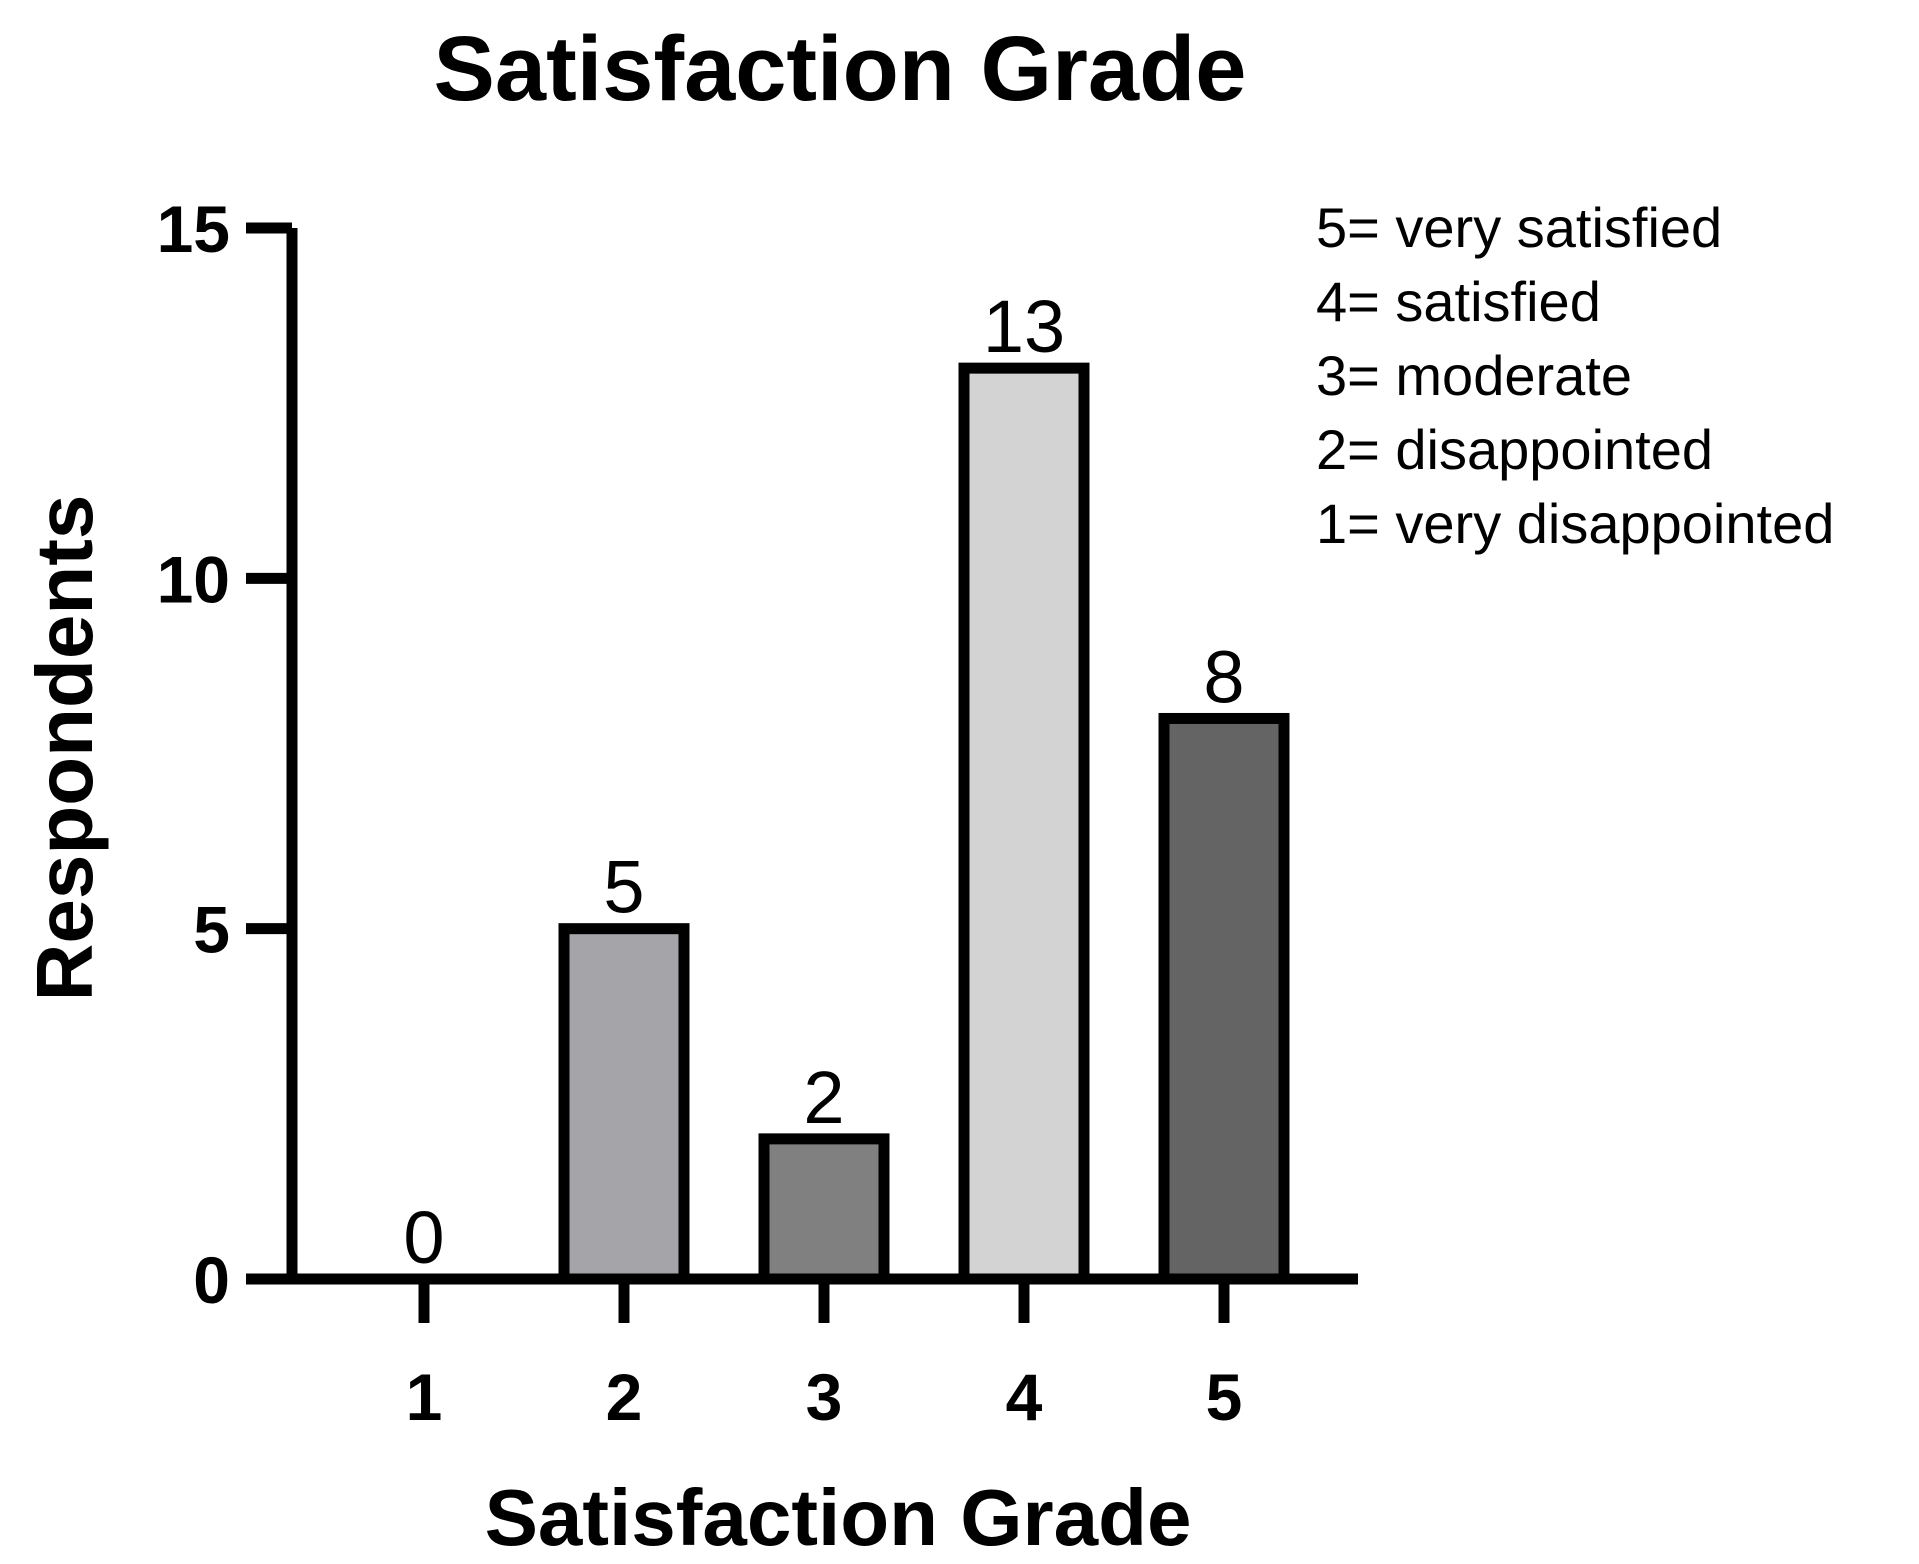  Describe the element at coordinates (1519, 227) in the screenshot. I see `grade-key-item: 5= very satisfied` at that location.